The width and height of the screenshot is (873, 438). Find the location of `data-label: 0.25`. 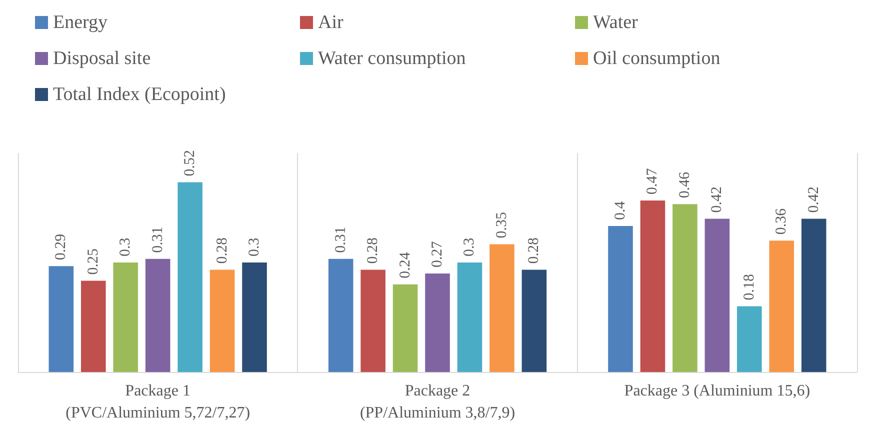

data-label: 0.25 is located at coordinates (93, 261).